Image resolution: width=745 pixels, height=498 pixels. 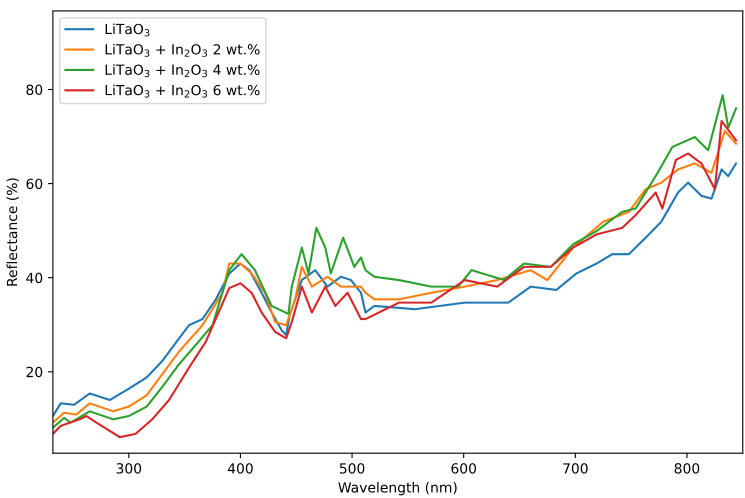 I want to click on y-tick-label: 20, so click(x=34, y=372).